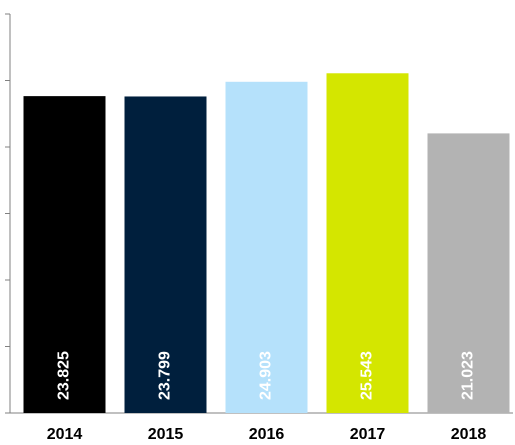 This screenshot has width=515, height=445. What do you see at coordinates (368, 434) in the screenshot?
I see `x-tick-label: 2017` at bounding box center [368, 434].